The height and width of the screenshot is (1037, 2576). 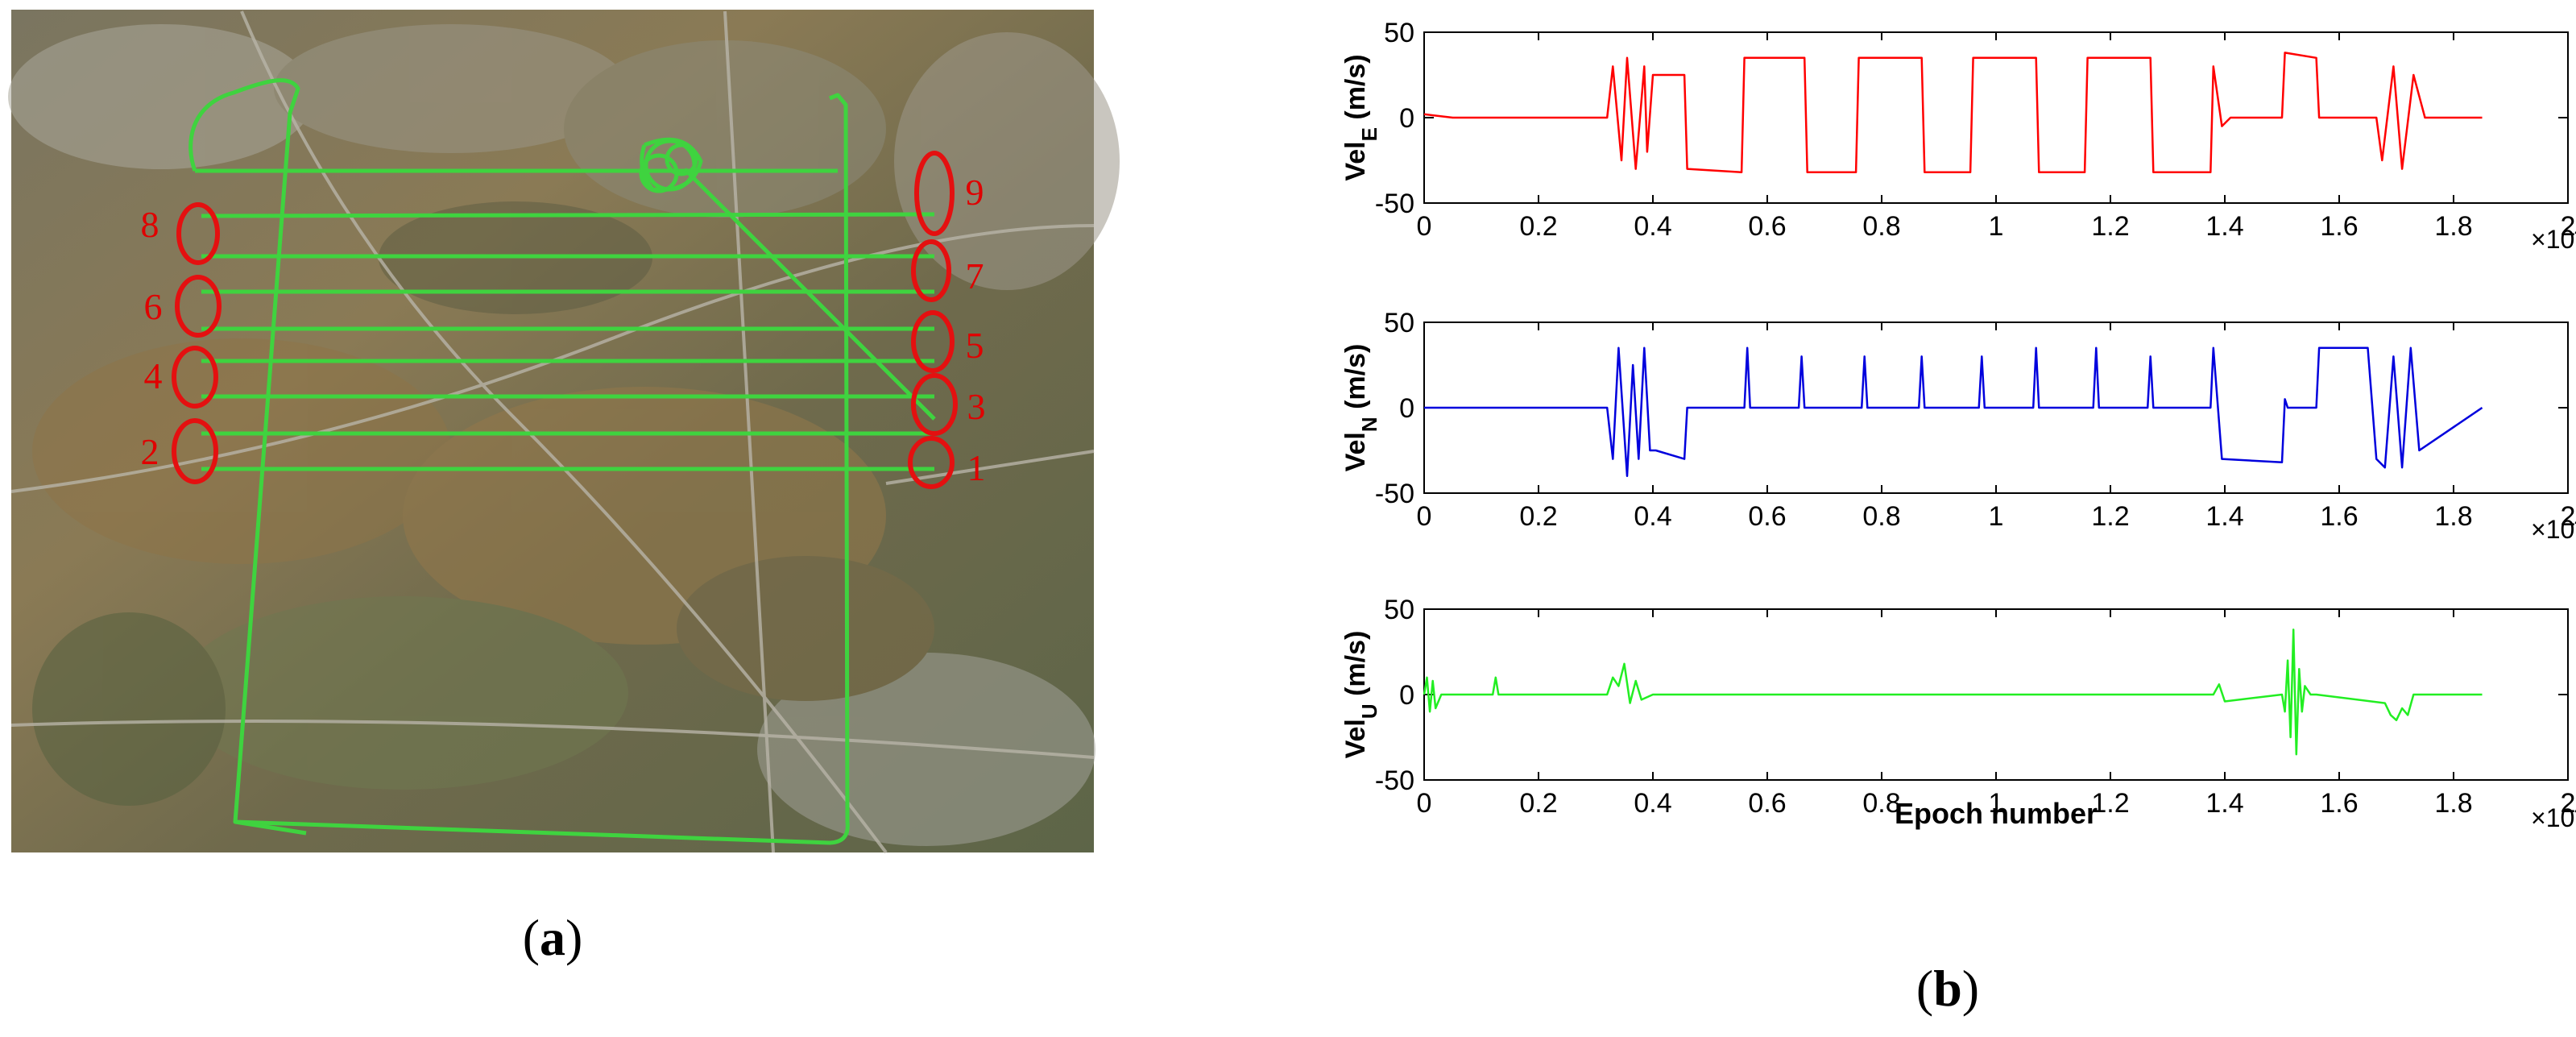 What do you see at coordinates (1996, 516) in the screenshot?
I see `chart-n-xtick-label: 1` at bounding box center [1996, 516].